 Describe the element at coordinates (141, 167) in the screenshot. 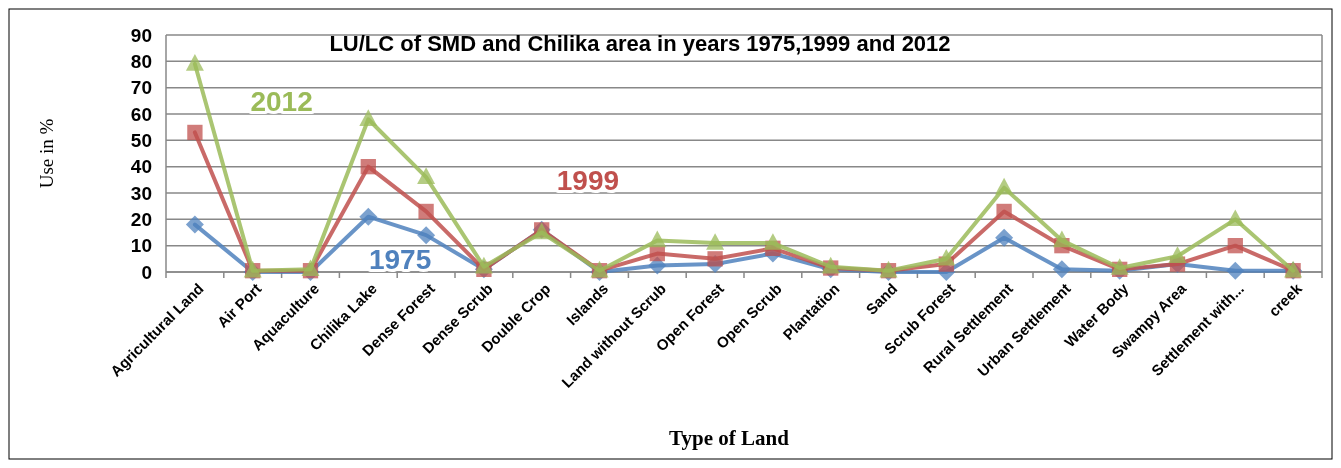

I see `y-tick-label: 40` at that location.